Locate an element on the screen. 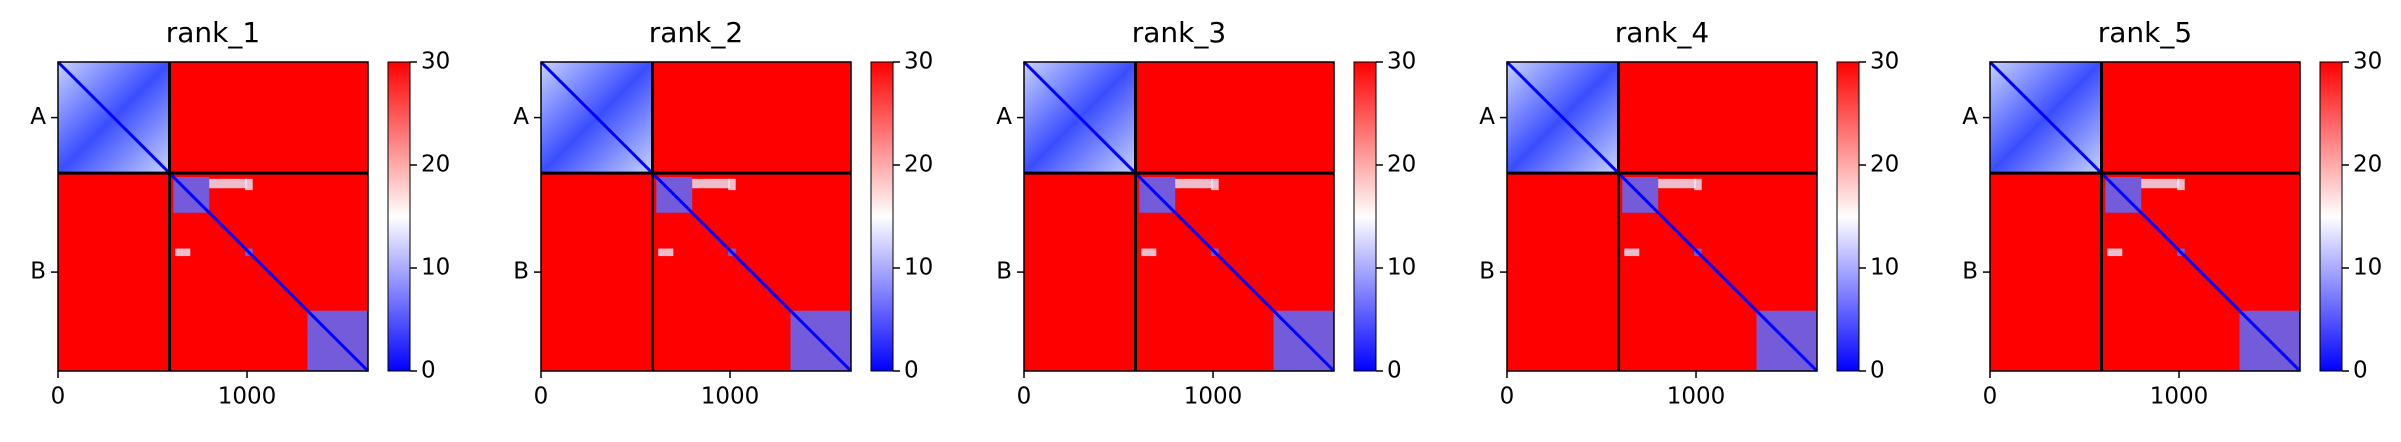 The image size is (2401, 442). panel-title: rank_3 is located at coordinates (1179, 32).